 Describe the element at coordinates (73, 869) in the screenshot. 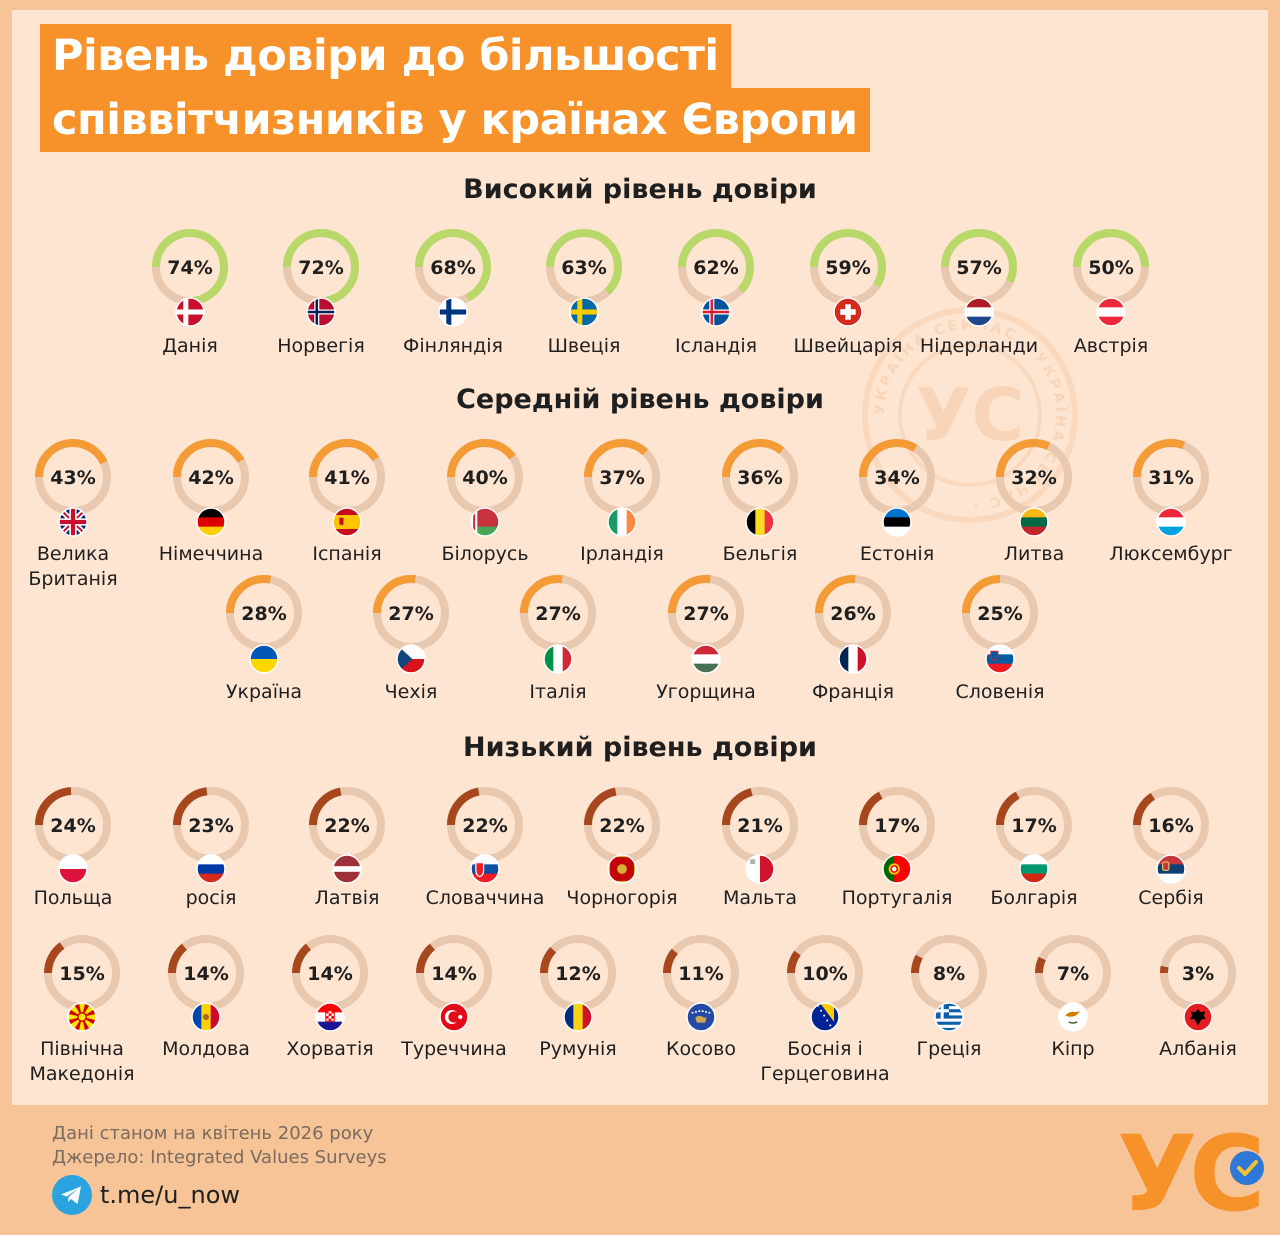

I see `poland-flag` at that location.